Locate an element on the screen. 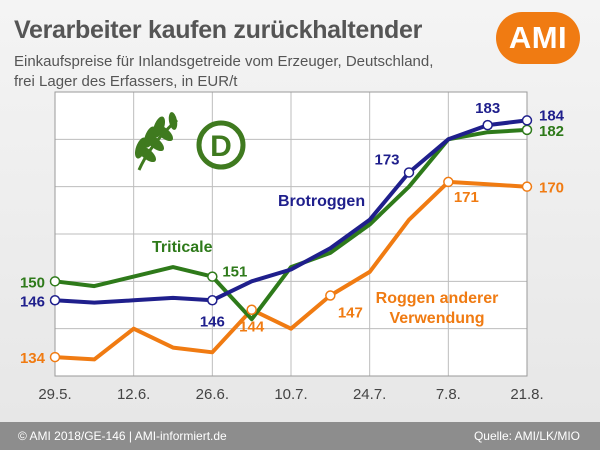 Image resolution: width=600 pixels, height=450 pixels. data-label: 170 is located at coordinates (551, 188).